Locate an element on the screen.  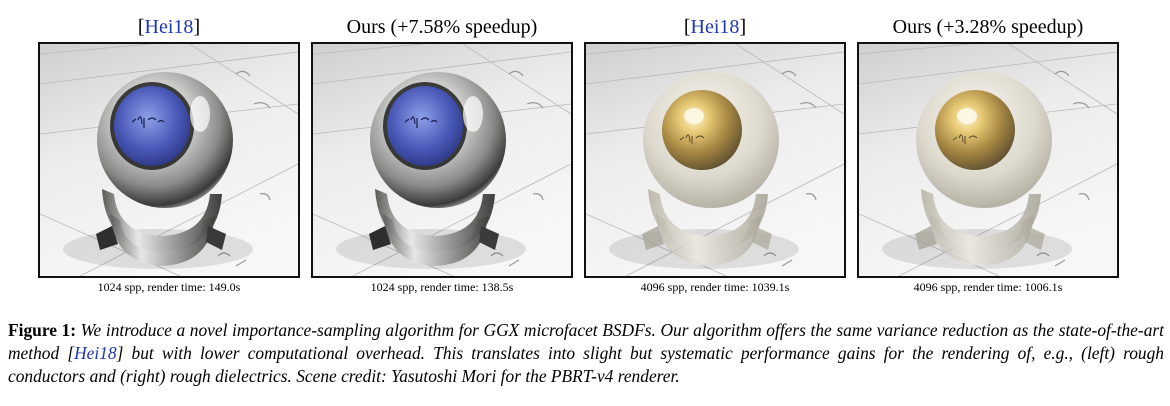
panel-title: Ours (+3.28% speedup) is located at coordinates (988, 27).